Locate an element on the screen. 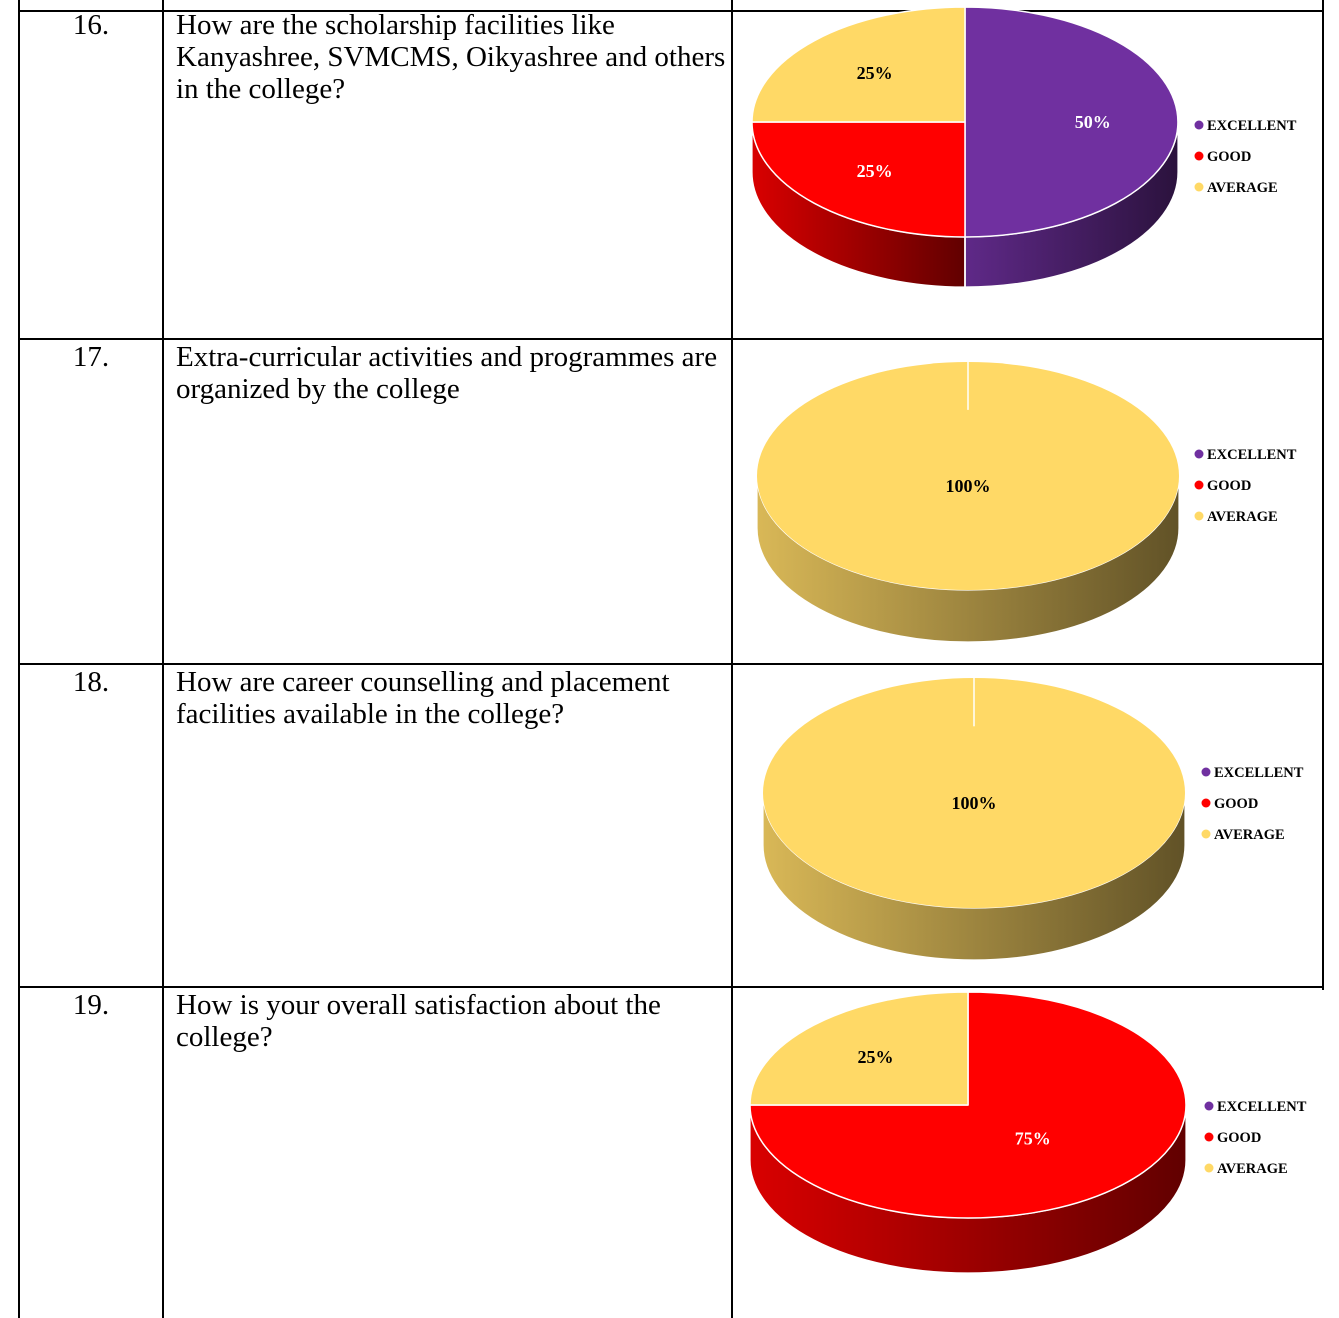 The width and height of the screenshot is (1339, 1318). table-border-left is located at coordinates (19, 659).